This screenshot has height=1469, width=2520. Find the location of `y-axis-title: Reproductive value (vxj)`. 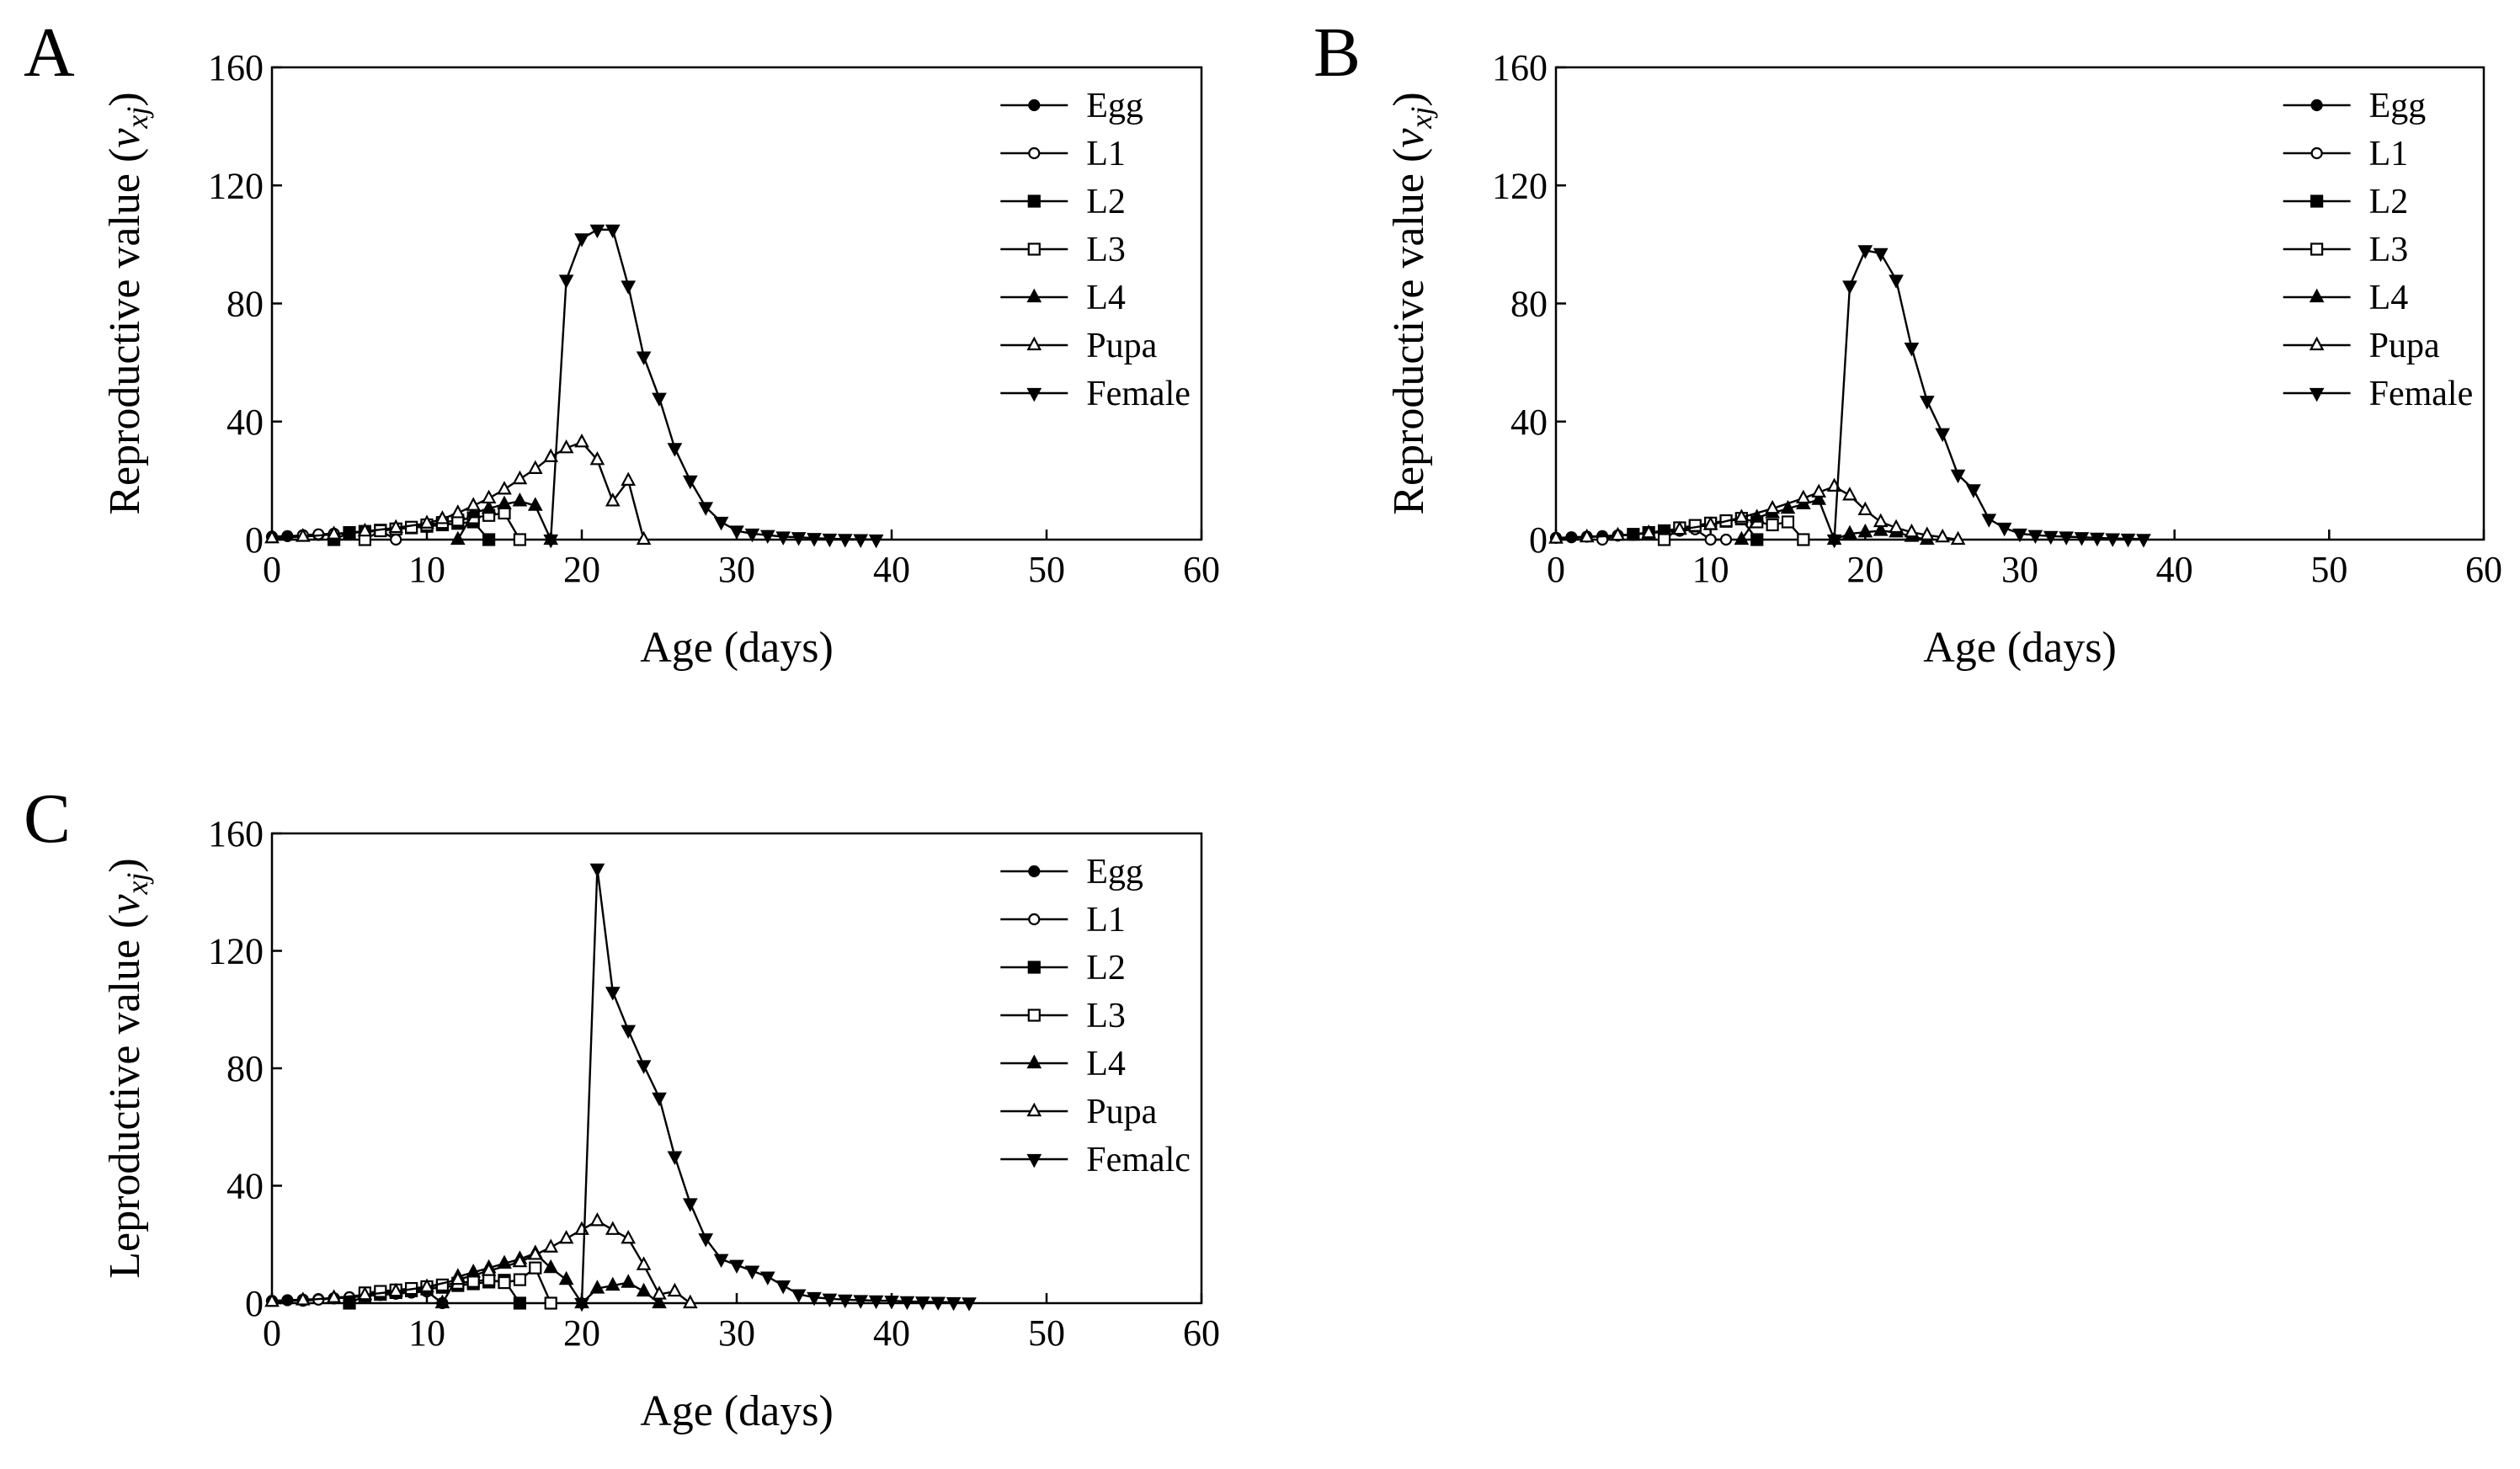

y-axis-title: Reproductive value (vxj) is located at coordinates (1411, 303).